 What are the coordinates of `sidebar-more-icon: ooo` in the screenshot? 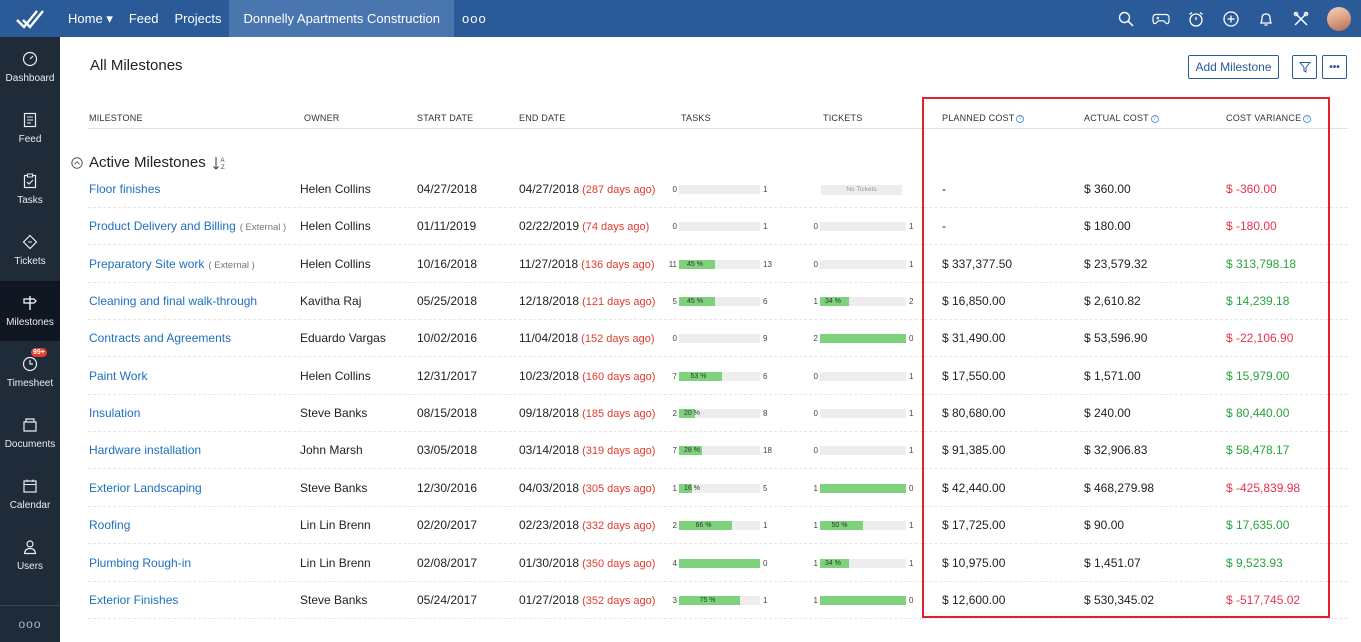 It's located at (30, 623).